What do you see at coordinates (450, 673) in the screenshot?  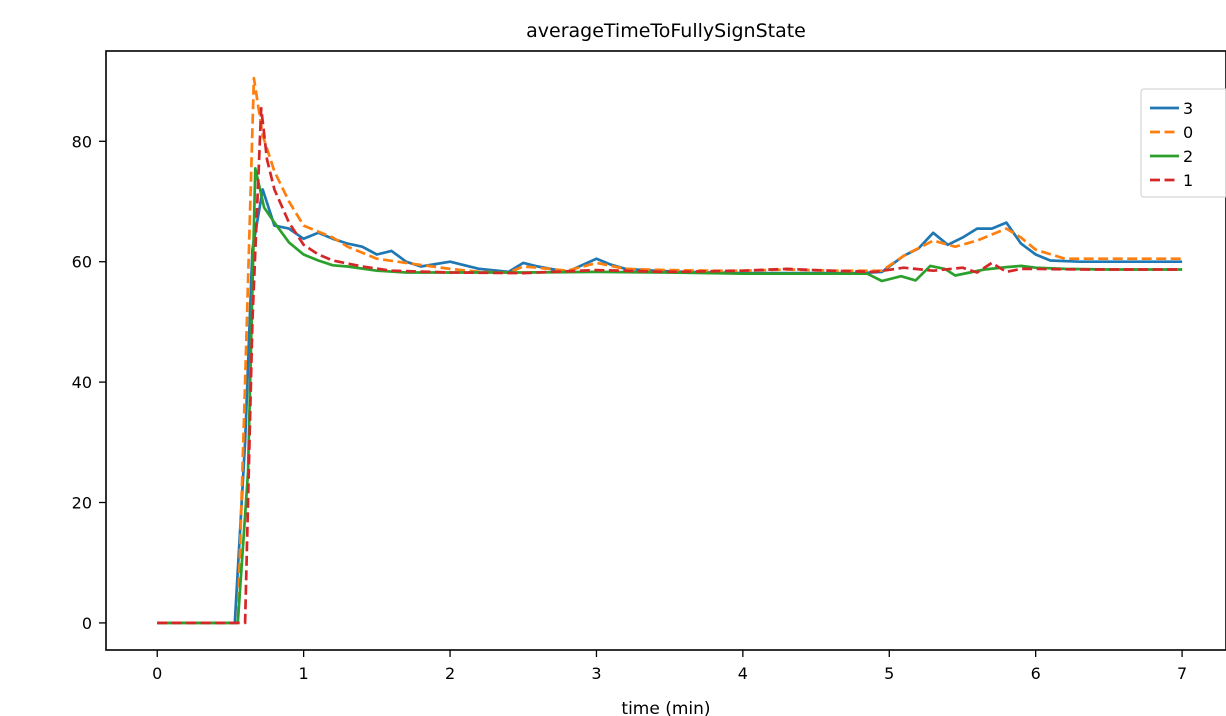 I see `x-tick-label: 2` at bounding box center [450, 673].